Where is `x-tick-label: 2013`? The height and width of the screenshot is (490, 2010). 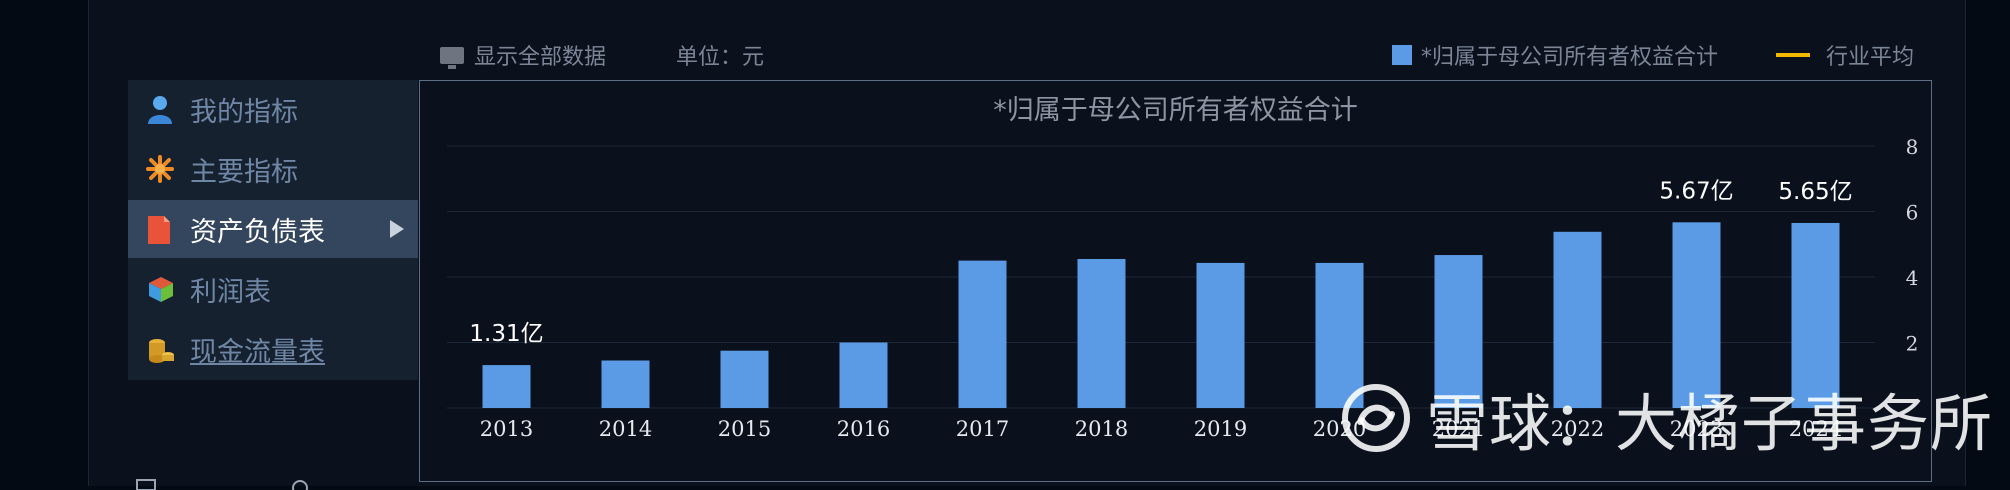 x-tick-label: 2013 is located at coordinates (506, 429).